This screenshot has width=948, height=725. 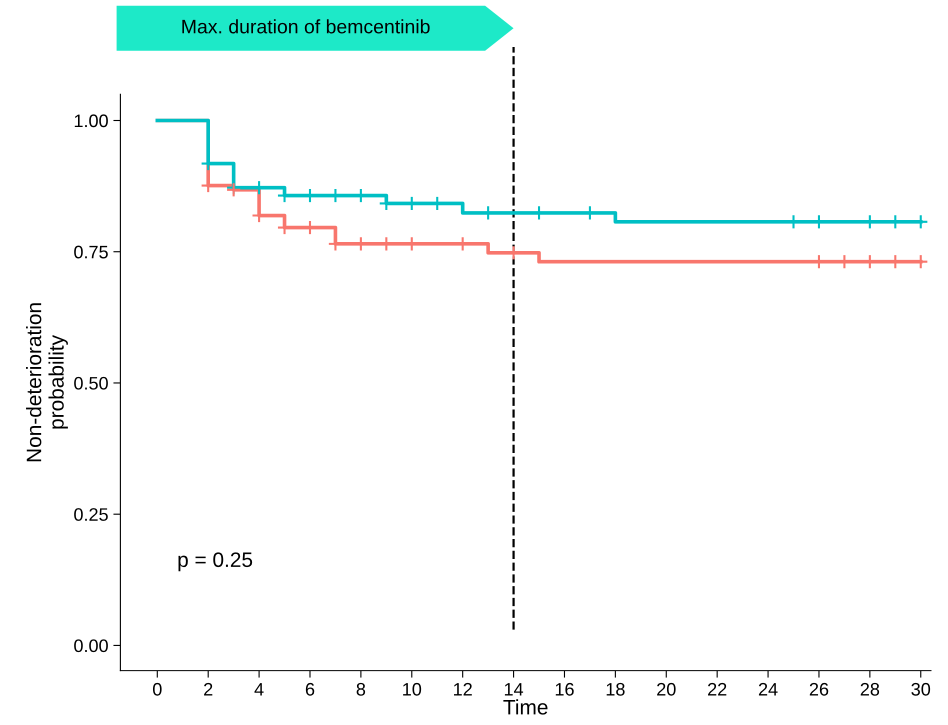 What do you see at coordinates (565, 689) in the screenshot?
I see `x-tick-label: 16` at bounding box center [565, 689].